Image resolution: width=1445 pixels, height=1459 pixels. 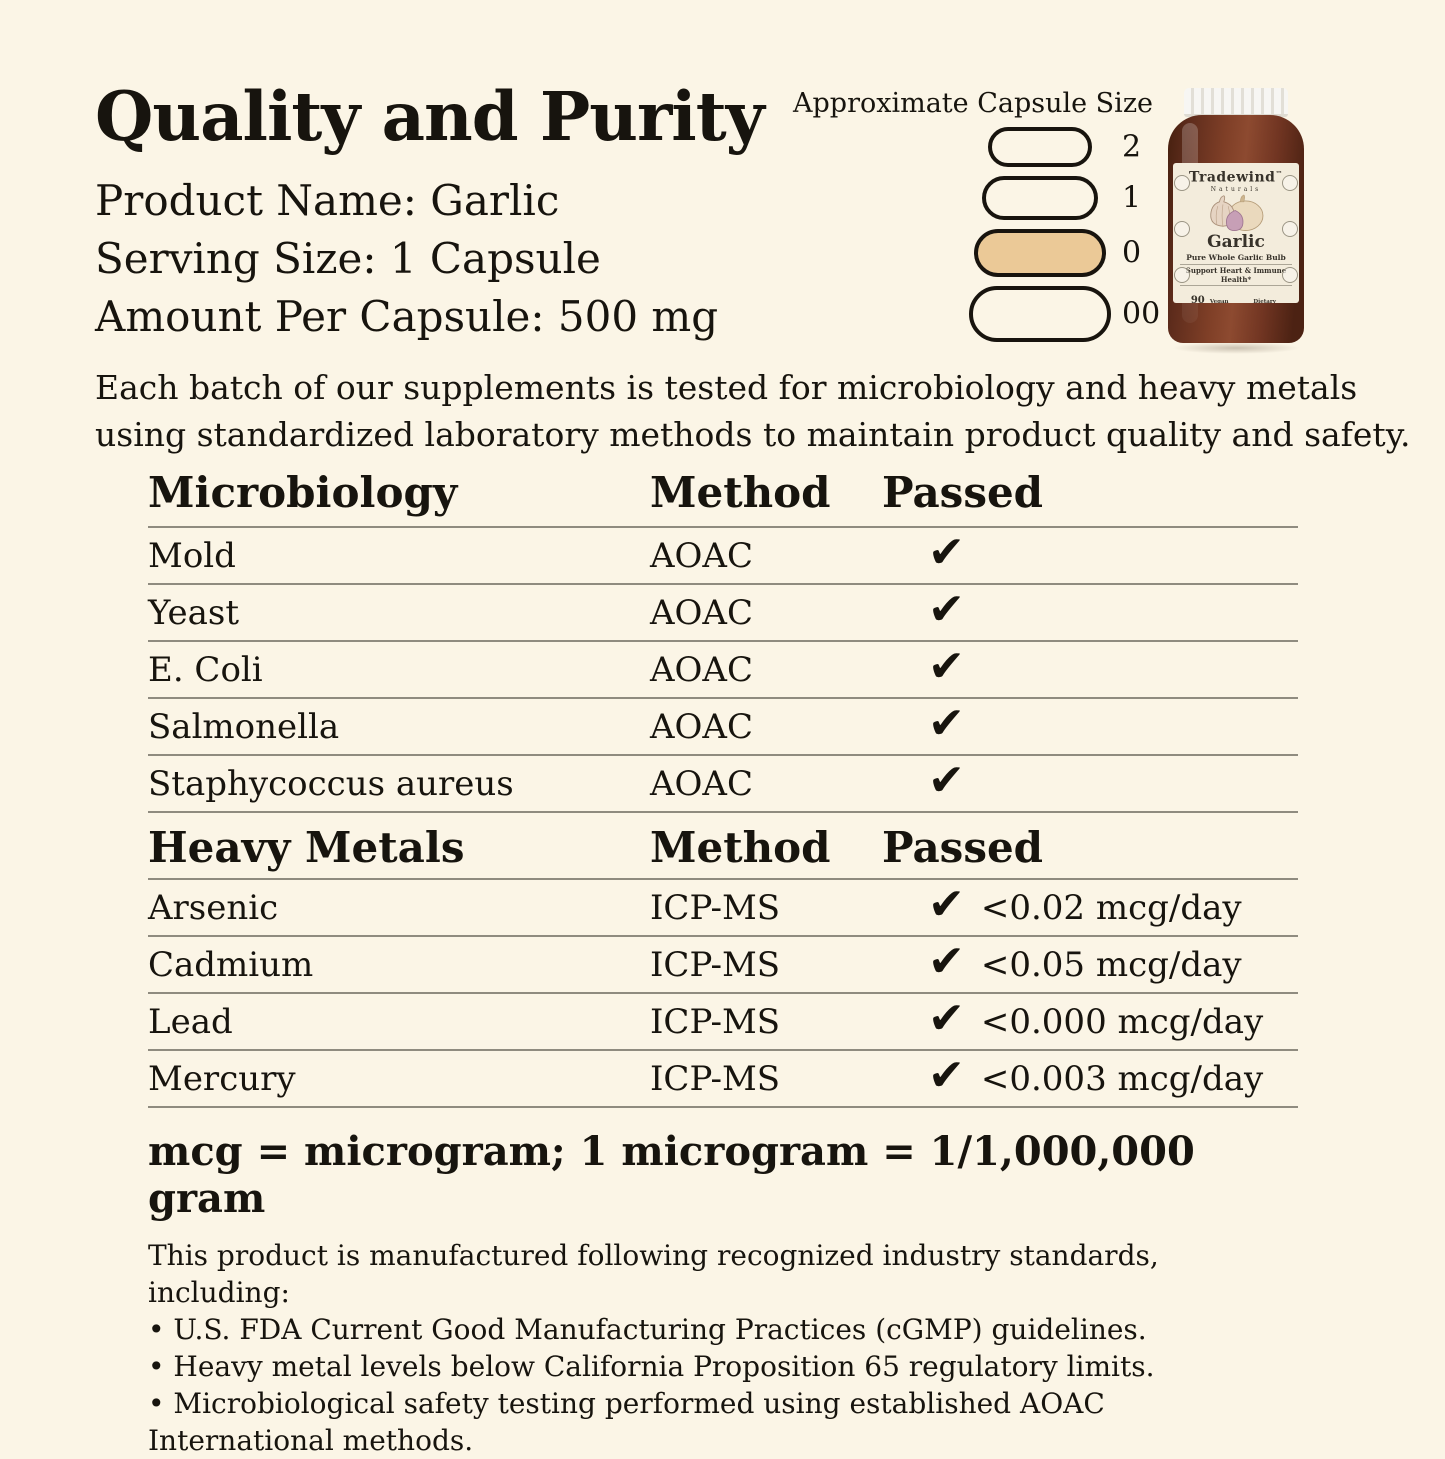 What do you see at coordinates (303, 492) in the screenshot?
I see `column-header-test: Microbiology` at bounding box center [303, 492].